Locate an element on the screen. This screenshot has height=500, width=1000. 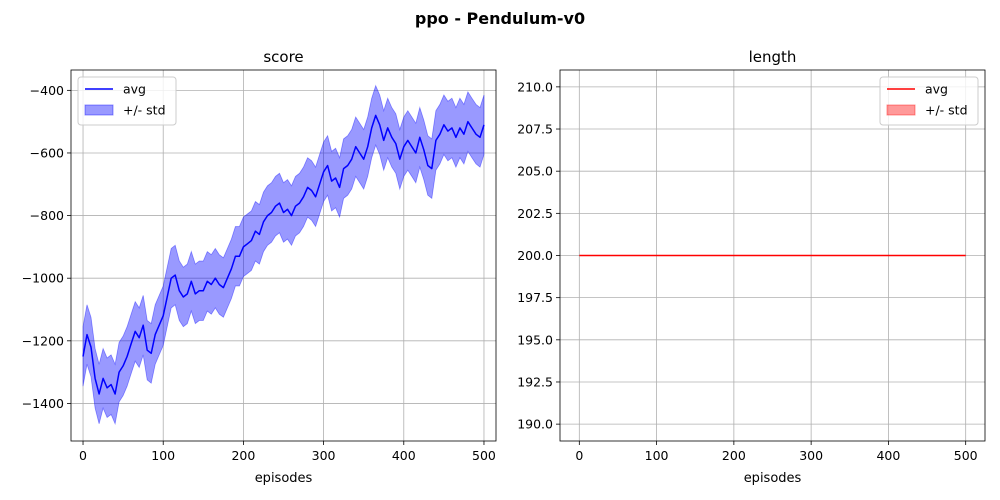
score-legend-std-label: +/- std is located at coordinates (144, 110).